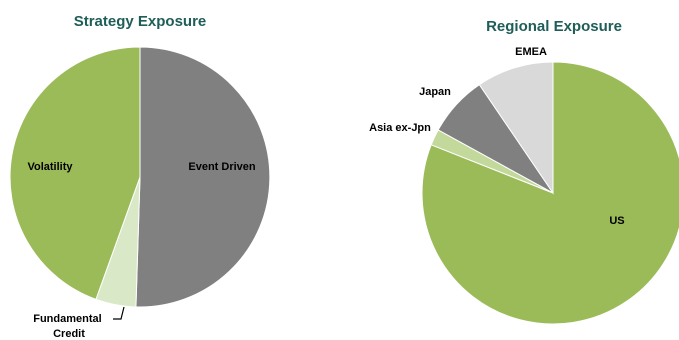 Image resolution: width=679 pixels, height=340 pixels. Describe the element at coordinates (516, 128) in the screenshot. I see `pie-slice-emea` at that location.